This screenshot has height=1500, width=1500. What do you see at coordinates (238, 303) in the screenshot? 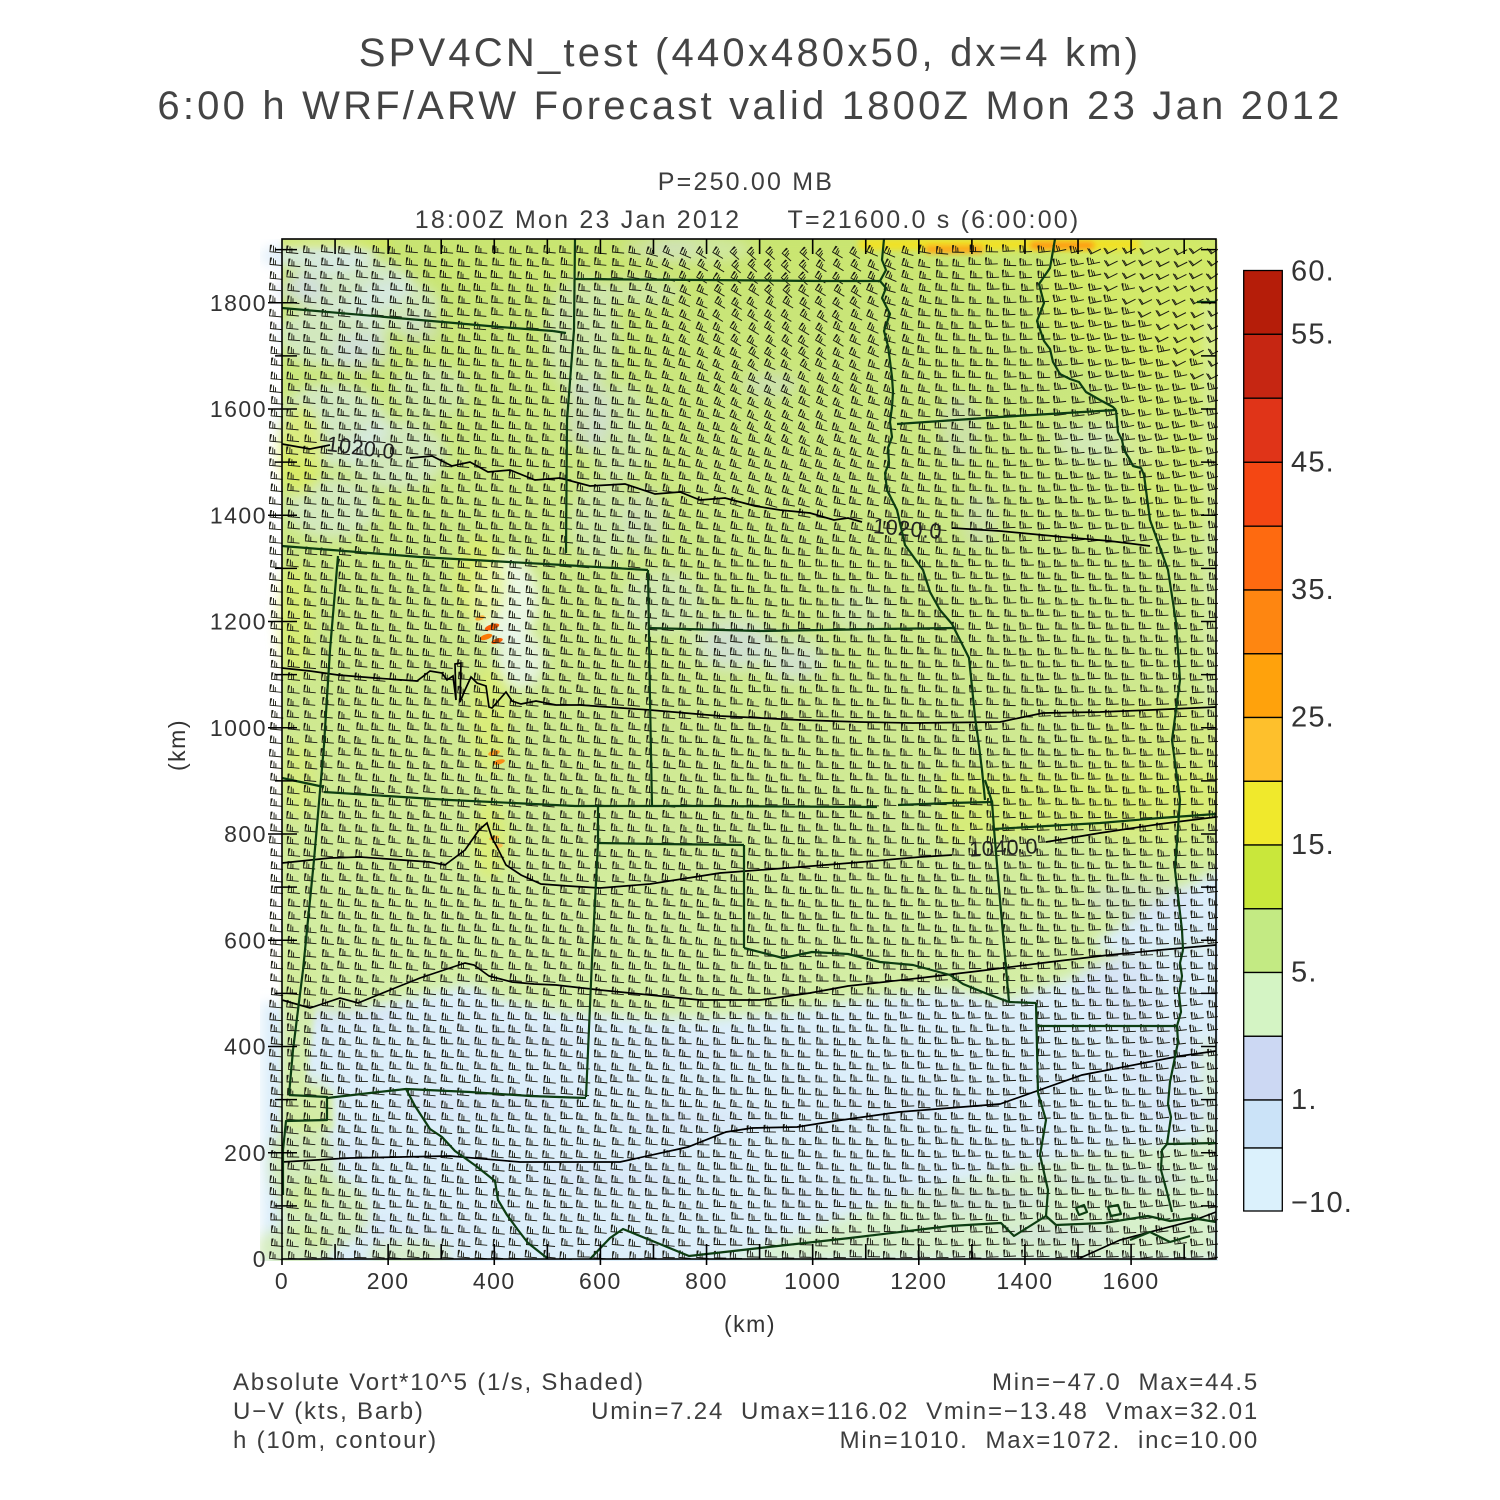
I see `svg-text: 1800` at bounding box center [238, 303].